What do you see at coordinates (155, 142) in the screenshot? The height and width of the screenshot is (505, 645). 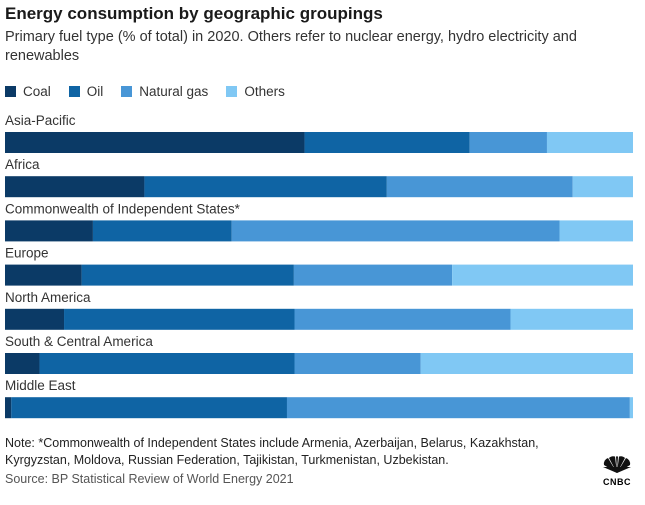 I see `bar-segment-asia-pacific-coal` at bounding box center [155, 142].